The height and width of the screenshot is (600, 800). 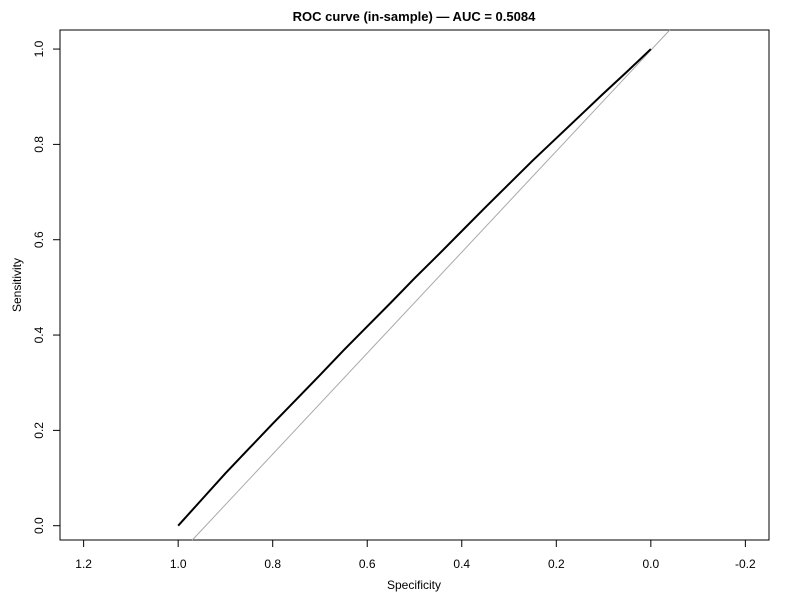 I want to click on y-tick-label: 0.8, so click(x=39, y=144).